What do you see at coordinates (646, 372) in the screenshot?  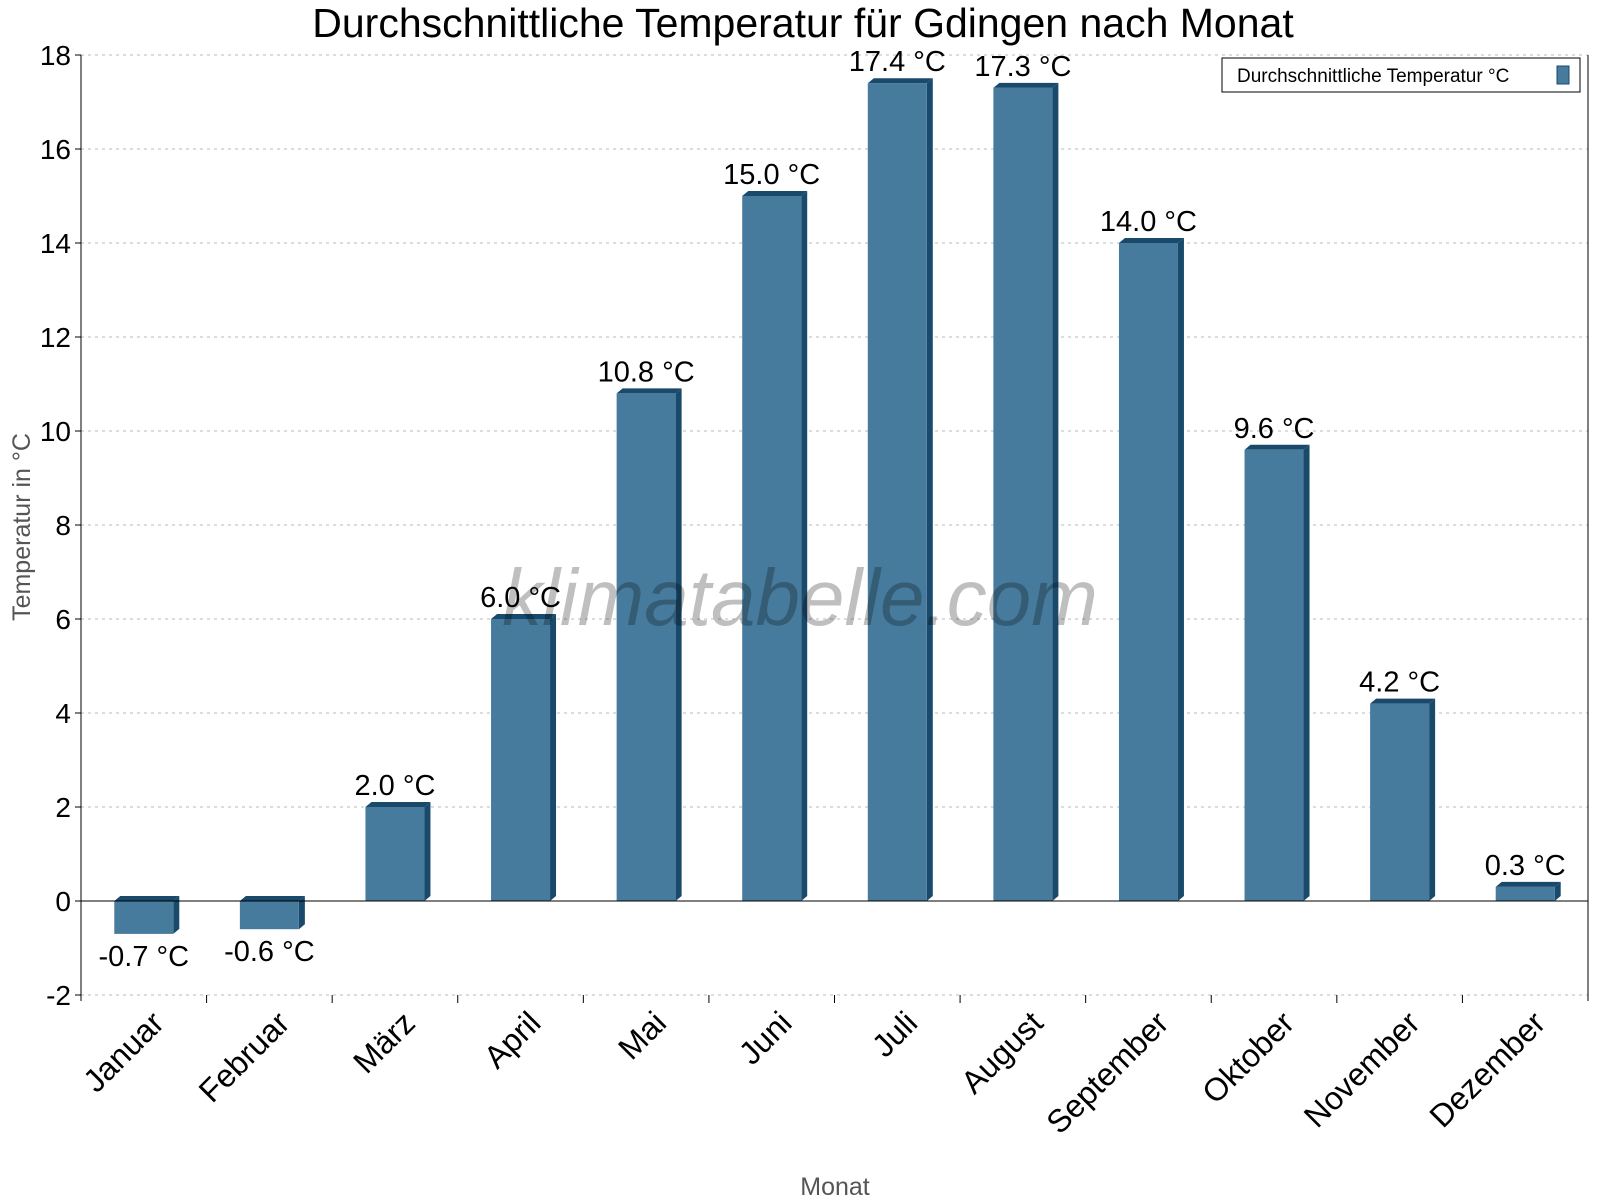 I see `data-label: 10.8 °C` at bounding box center [646, 372].